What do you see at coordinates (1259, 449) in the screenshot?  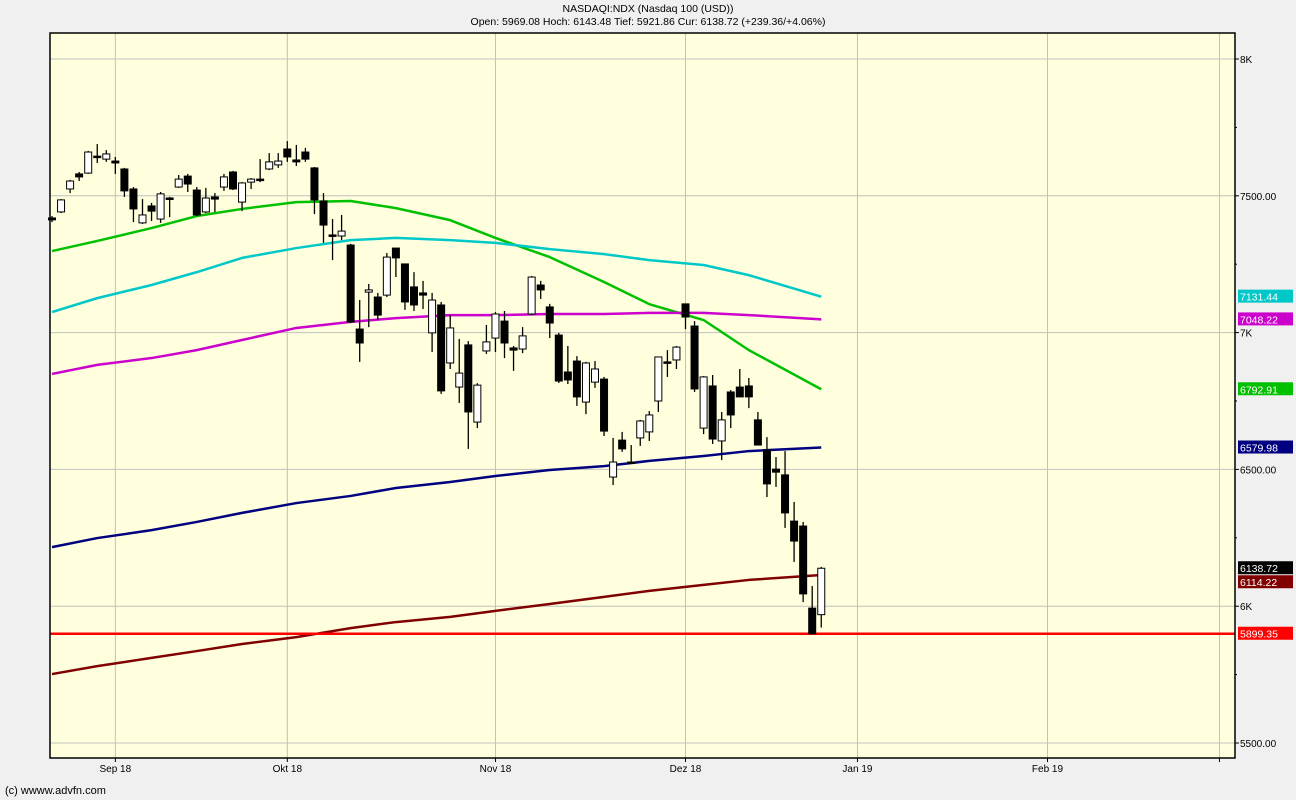 I see `price-tag-label: 6579.98` at bounding box center [1259, 449].